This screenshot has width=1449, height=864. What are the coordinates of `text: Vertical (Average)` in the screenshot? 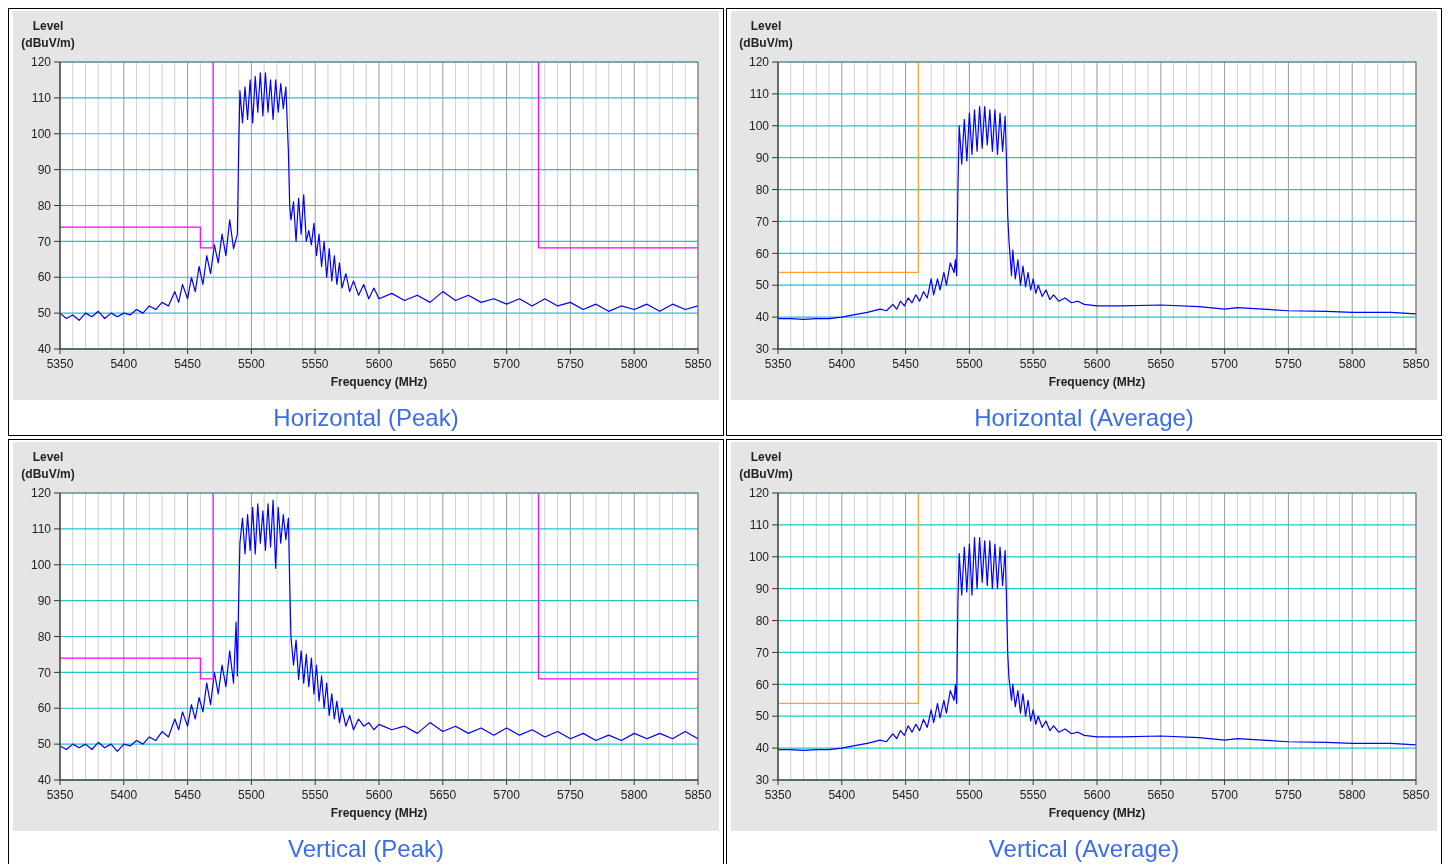 It's located at (1084, 848).